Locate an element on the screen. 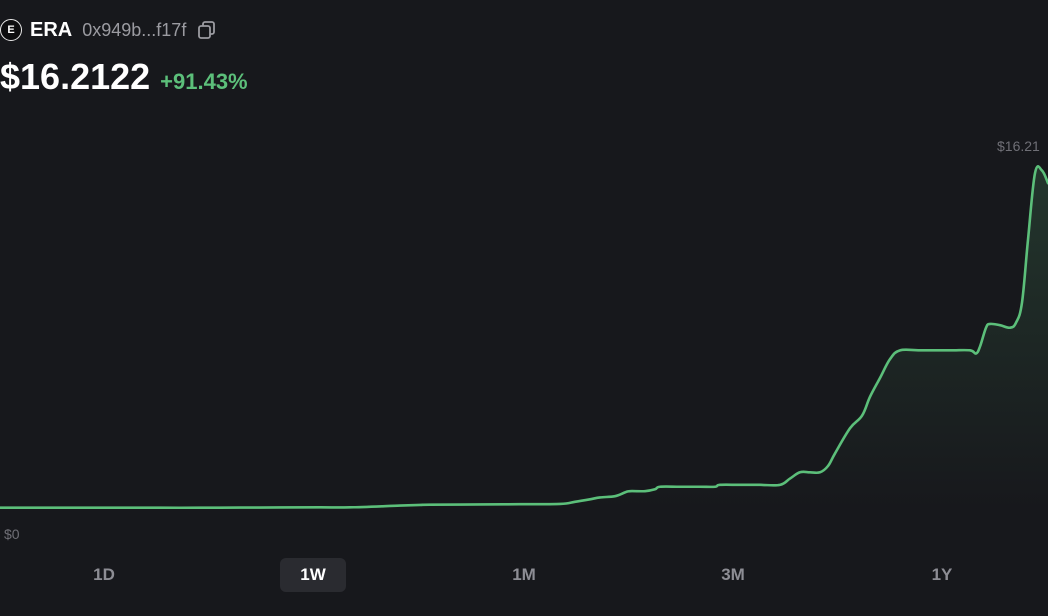  timeframe-3m-button: 3M is located at coordinates (733, 574).